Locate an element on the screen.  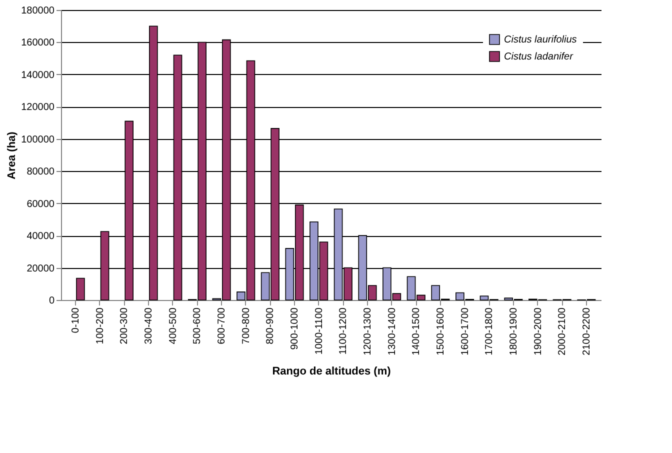
x-tick-label: 800-900 is located at coordinates (270, 325).